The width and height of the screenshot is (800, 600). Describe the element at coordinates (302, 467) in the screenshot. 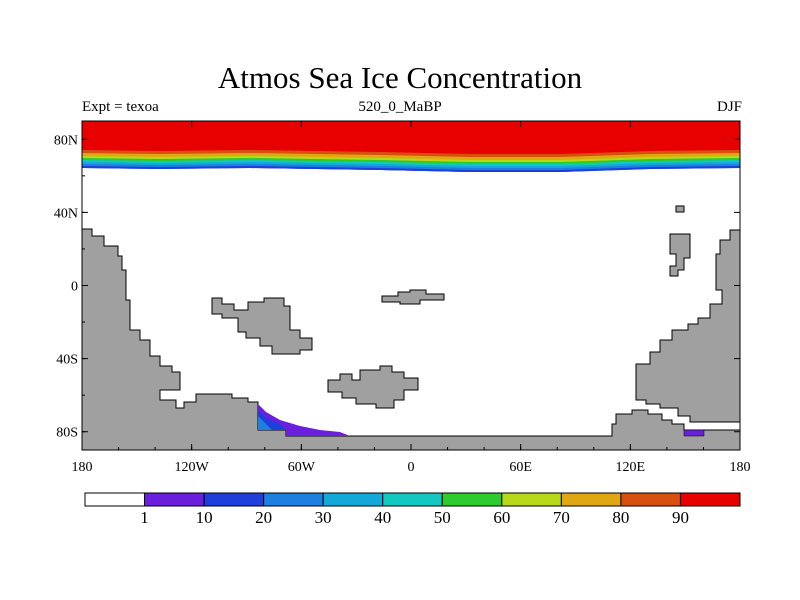

I see `x-tick-label: 60W` at that location.